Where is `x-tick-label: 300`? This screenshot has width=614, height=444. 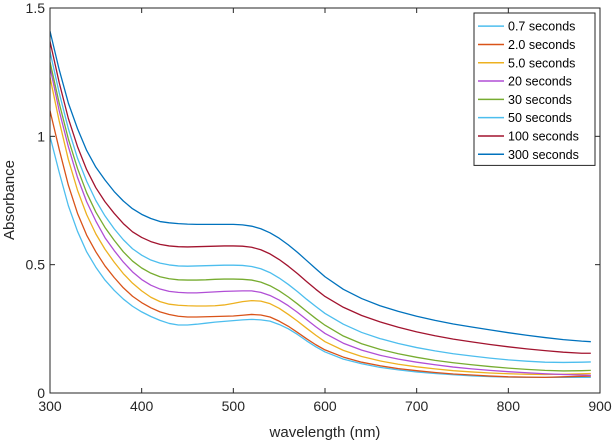
x-tick-label: 300 is located at coordinates (50, 406).